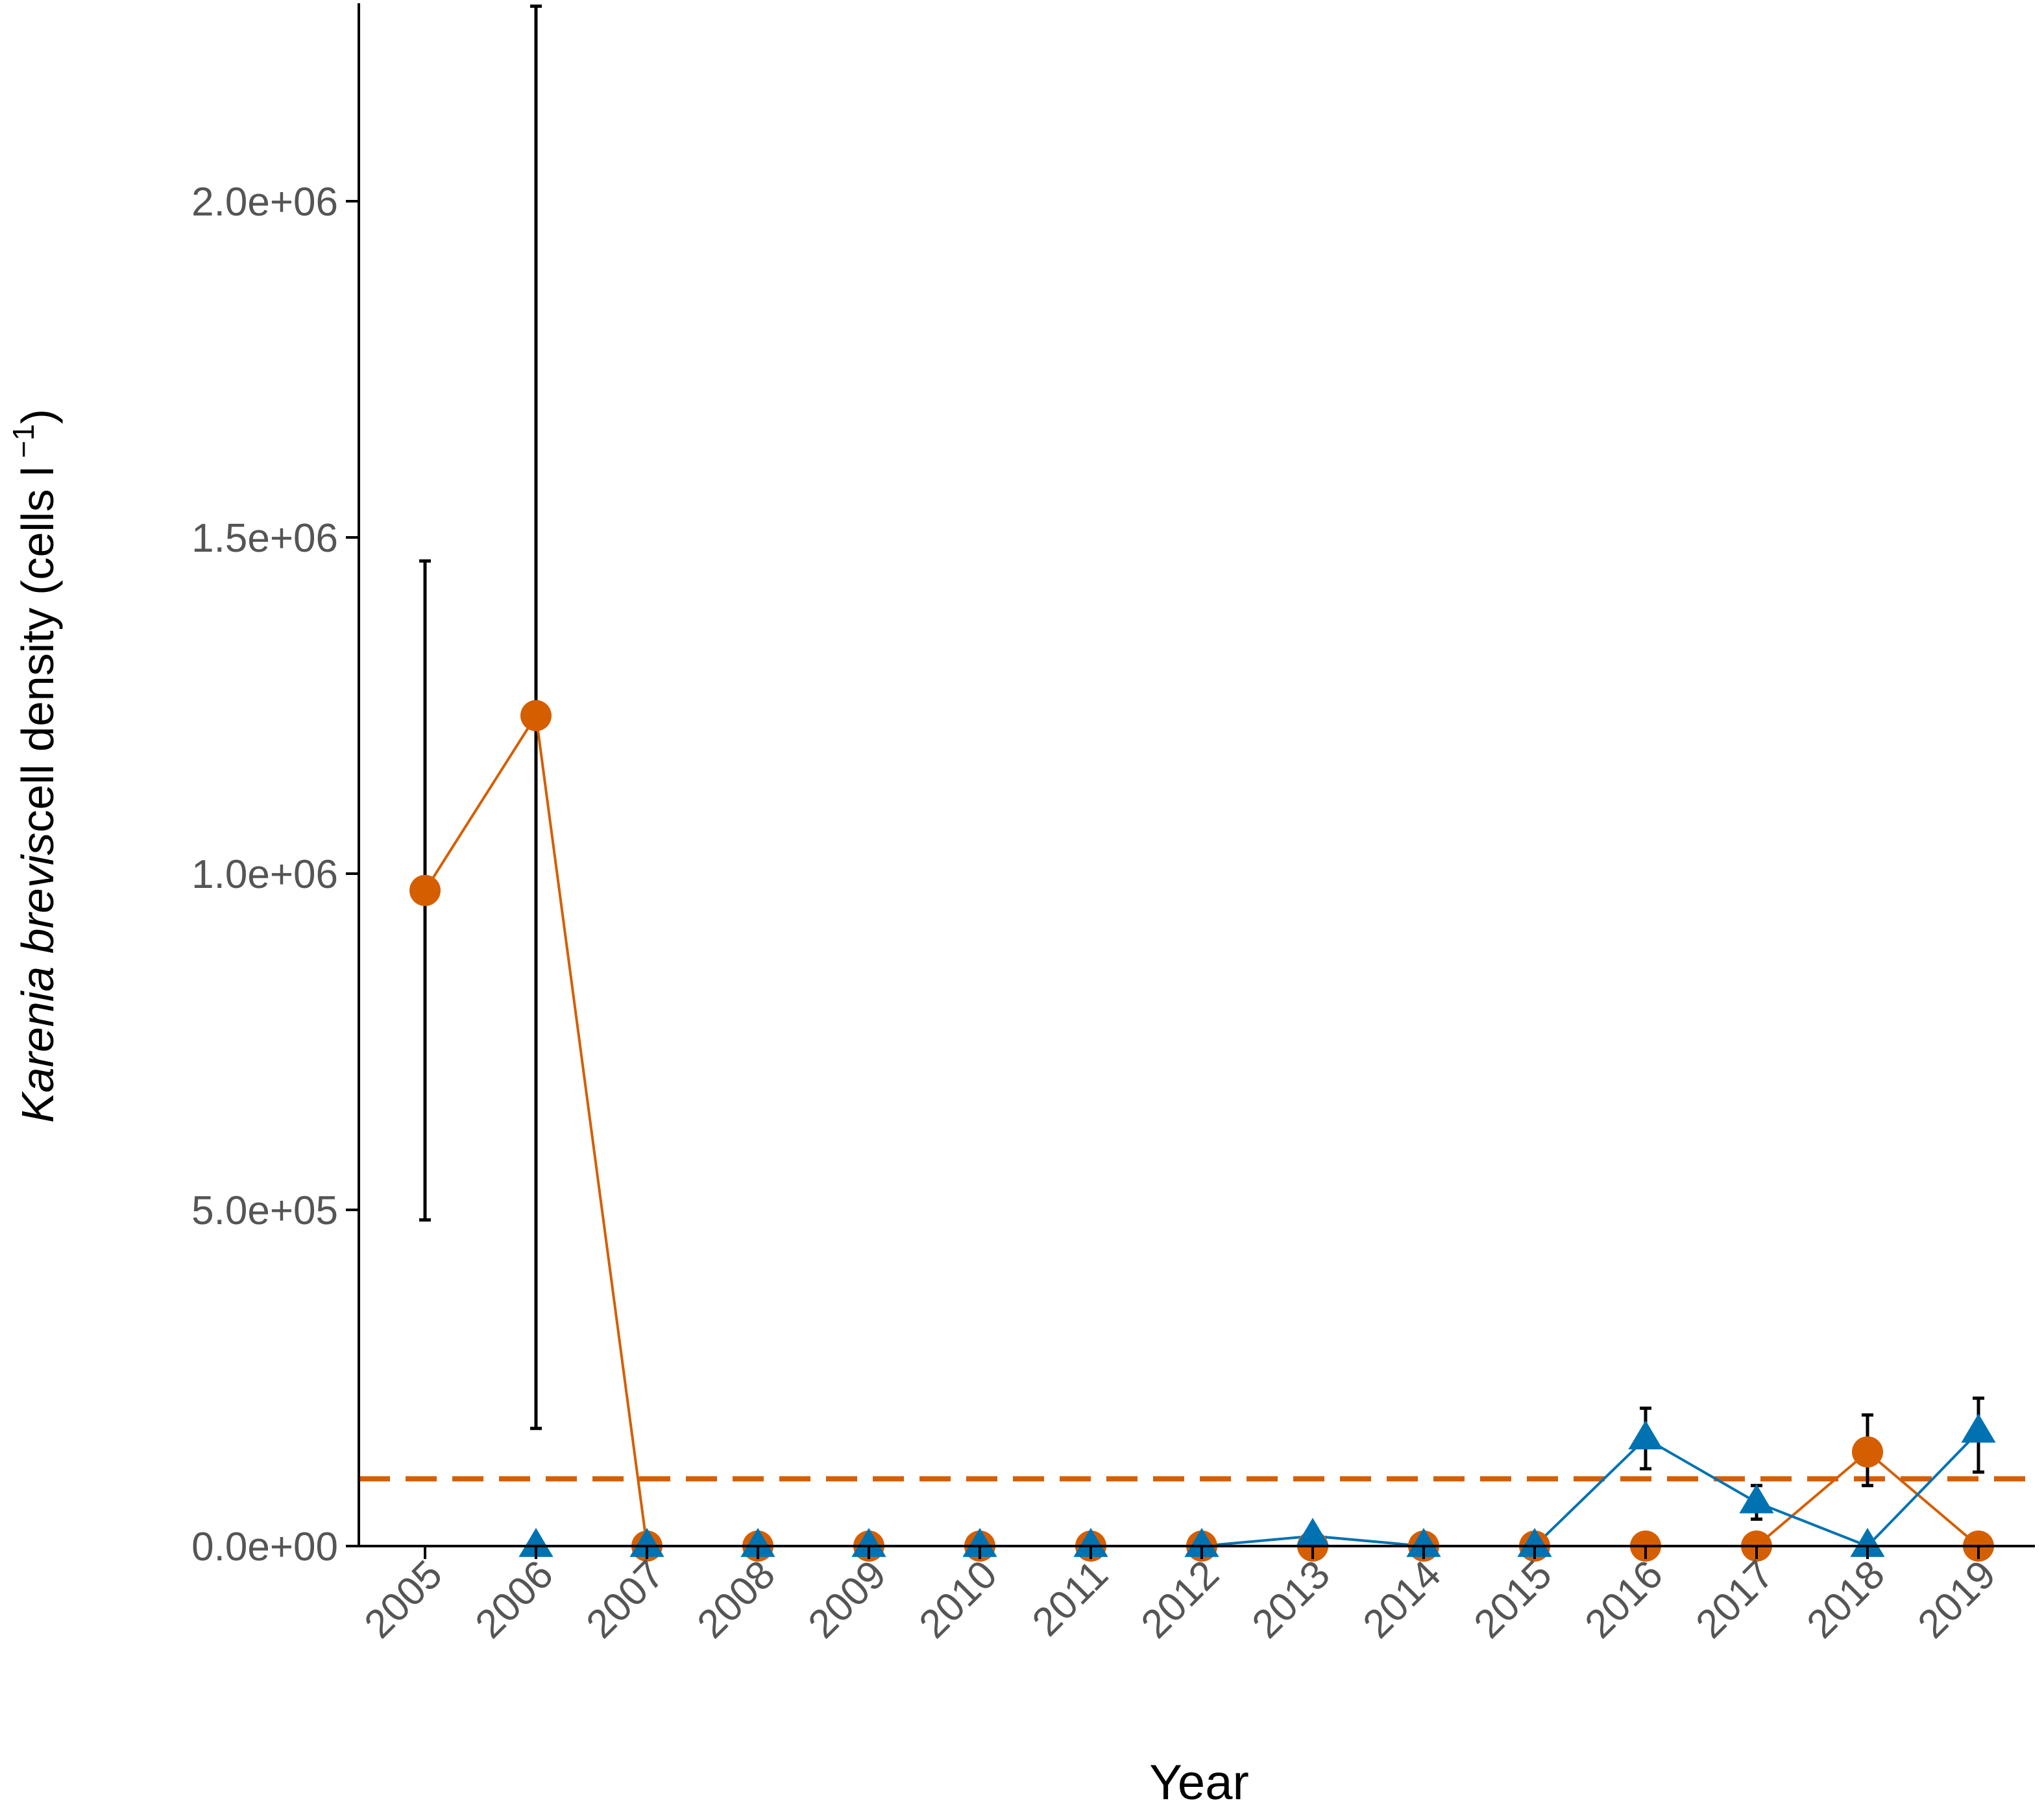  What do you see at coordinates (37, 650) in the screenshot?
I see `y-axis-title-unit: cell density (cells l` at bounding box center [37, 650].